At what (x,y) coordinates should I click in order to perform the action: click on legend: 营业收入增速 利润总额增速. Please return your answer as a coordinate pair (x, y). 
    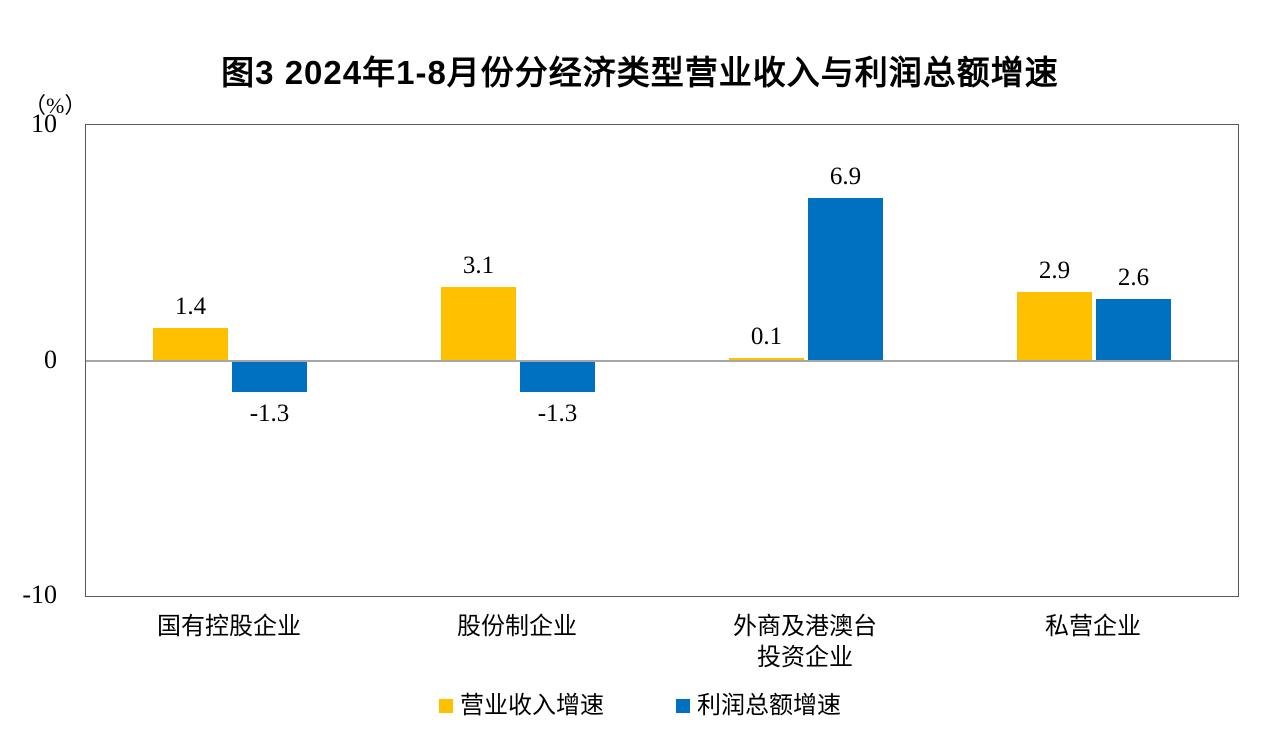
    Looking at the image, I should click on (640, 706).